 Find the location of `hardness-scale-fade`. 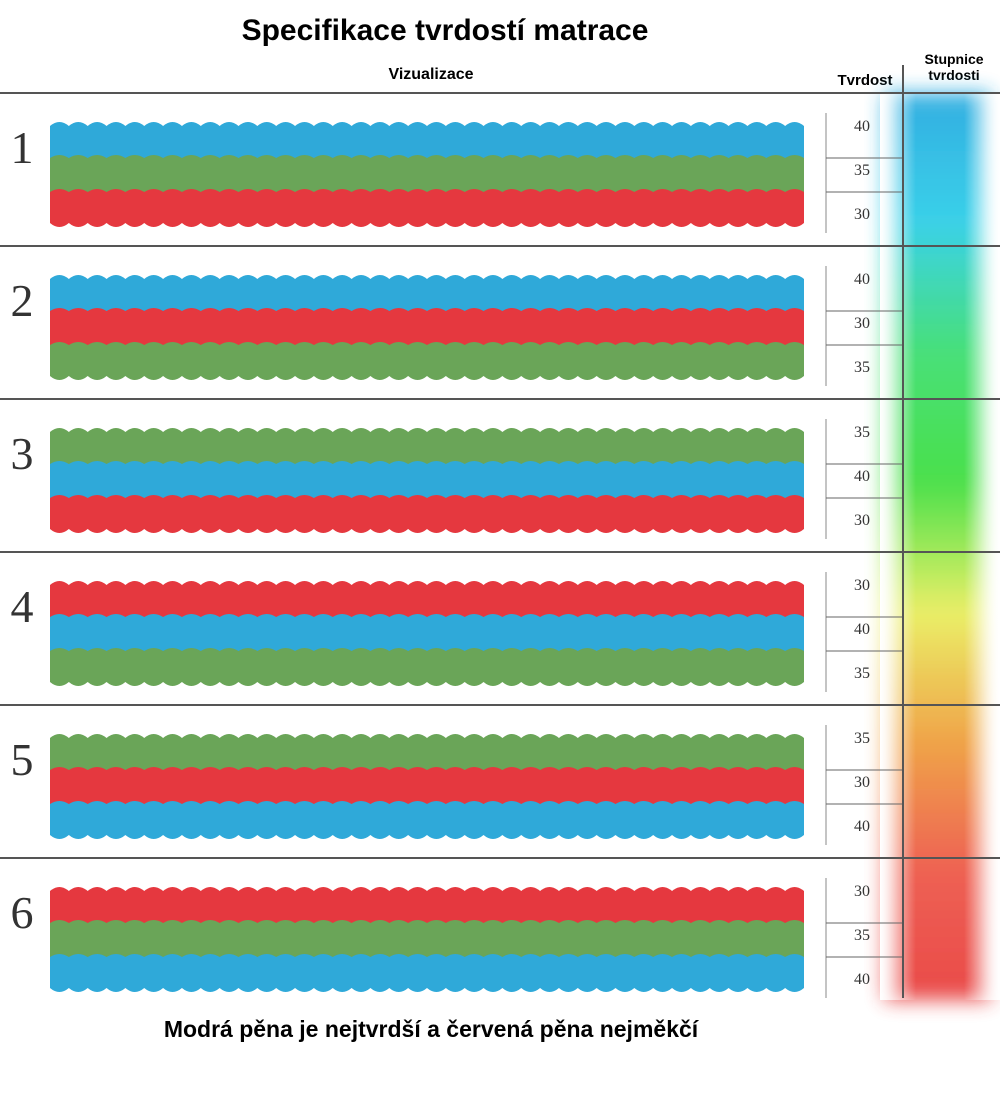

hardness-scale-fade is located at coordinates (940, 546).